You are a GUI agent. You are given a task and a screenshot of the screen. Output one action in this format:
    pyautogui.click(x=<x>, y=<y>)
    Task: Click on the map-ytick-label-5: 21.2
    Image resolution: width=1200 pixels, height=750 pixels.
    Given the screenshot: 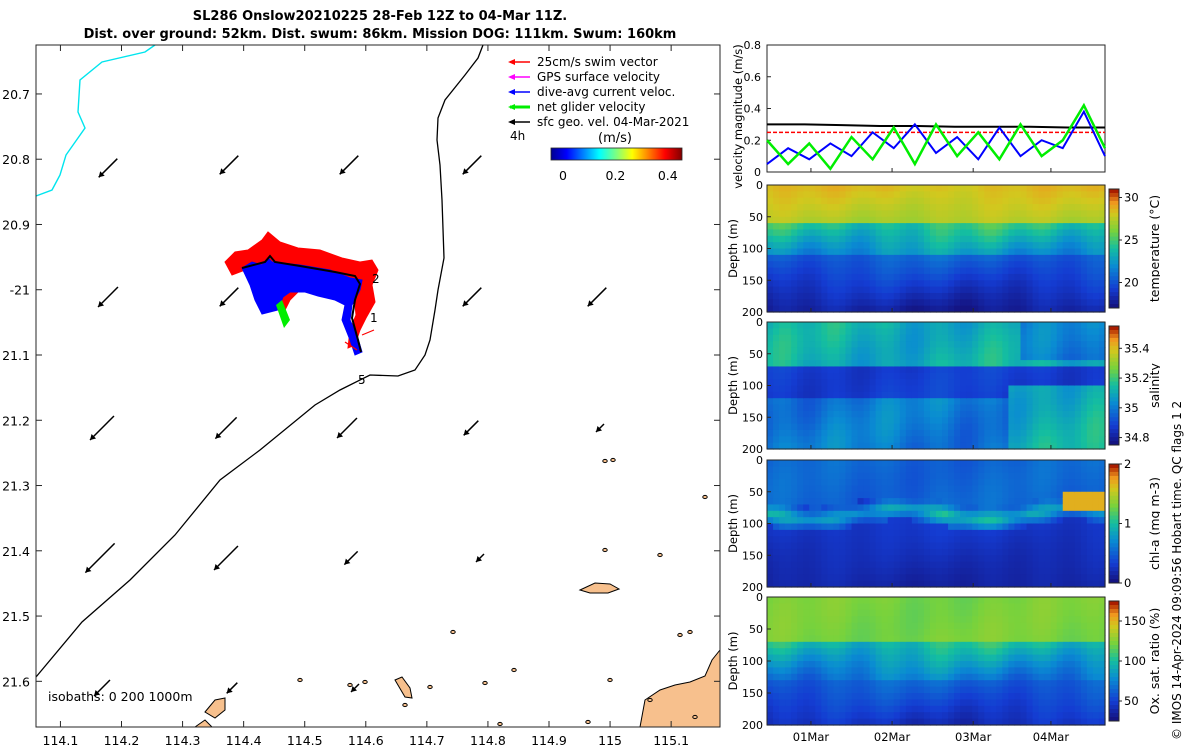 What is the action you would take?
    pyautogui.click(x=16, y=420)
    